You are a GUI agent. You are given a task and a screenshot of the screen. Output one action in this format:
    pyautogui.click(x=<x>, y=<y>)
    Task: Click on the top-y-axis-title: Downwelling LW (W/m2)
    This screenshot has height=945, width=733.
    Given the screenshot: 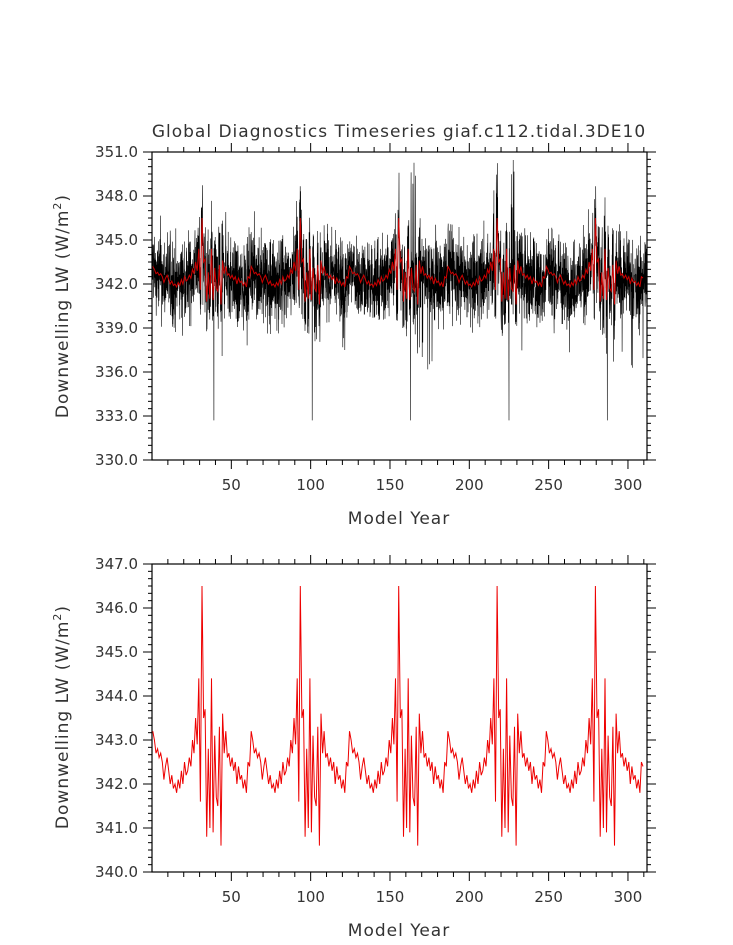 What is the action you would take?
    pyautogui.click(x=62, y=306)
    